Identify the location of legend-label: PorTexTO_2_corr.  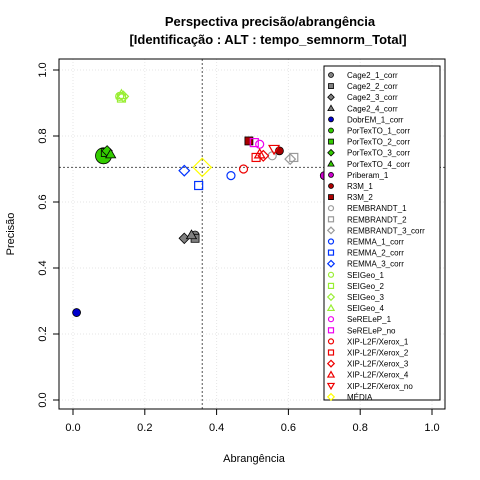
(378, 142).